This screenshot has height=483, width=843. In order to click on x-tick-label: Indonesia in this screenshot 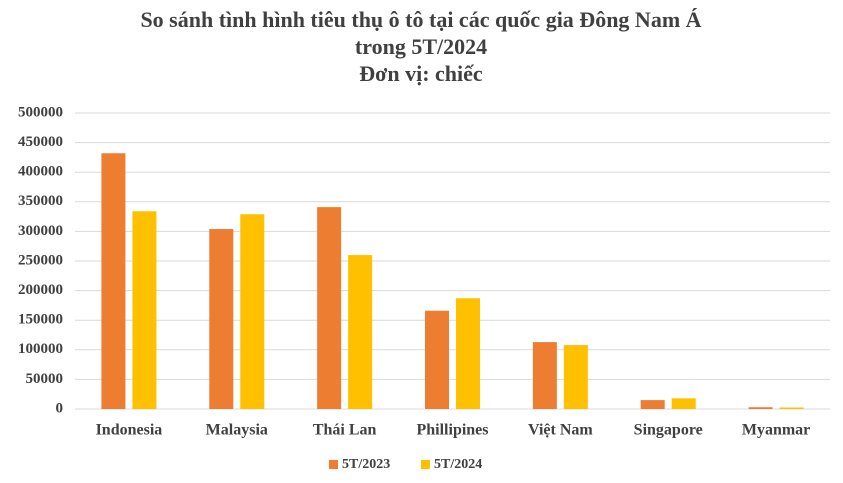, I will do `click(129, 430)`.